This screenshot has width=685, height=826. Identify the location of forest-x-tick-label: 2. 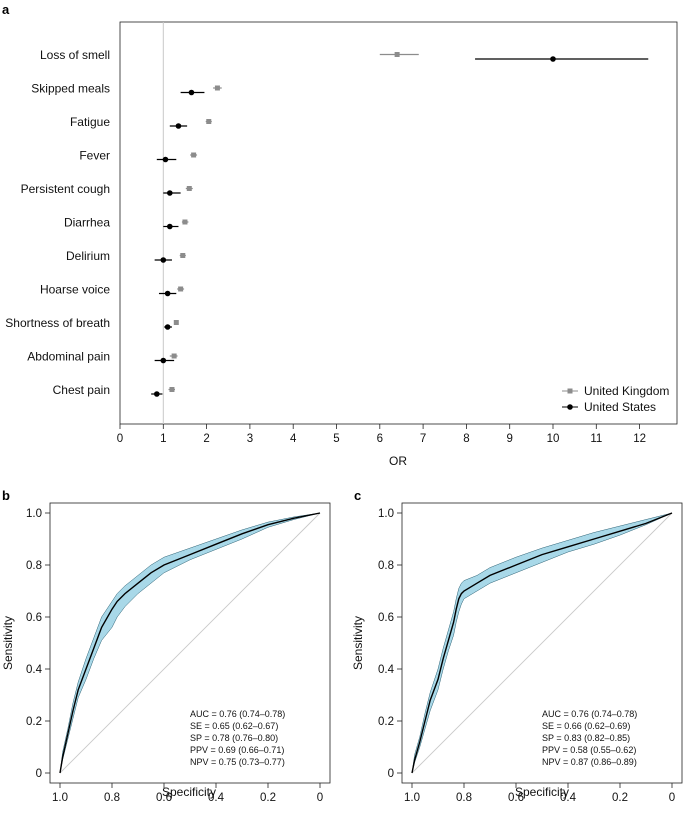
(206, 439).